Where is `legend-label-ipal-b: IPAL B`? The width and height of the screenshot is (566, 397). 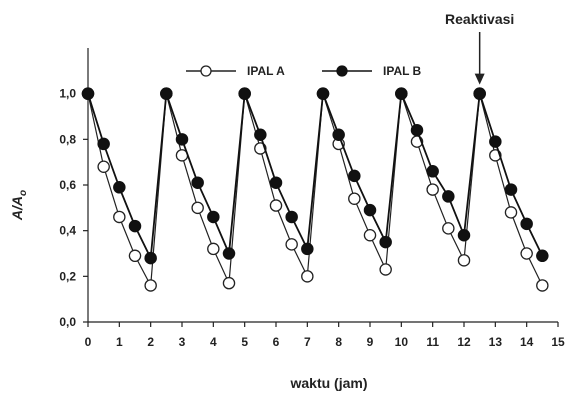
legend-label-ipal-b: IPAL B is located at coordinates (402, 71).